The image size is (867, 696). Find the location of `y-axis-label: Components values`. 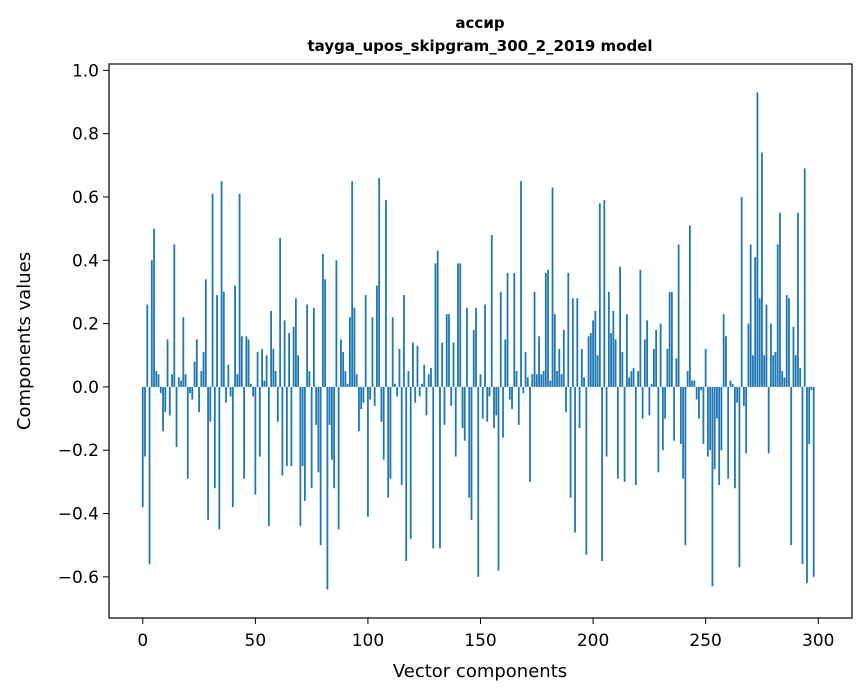

y-axis-label: Components values is located at coordinates (24, 341).